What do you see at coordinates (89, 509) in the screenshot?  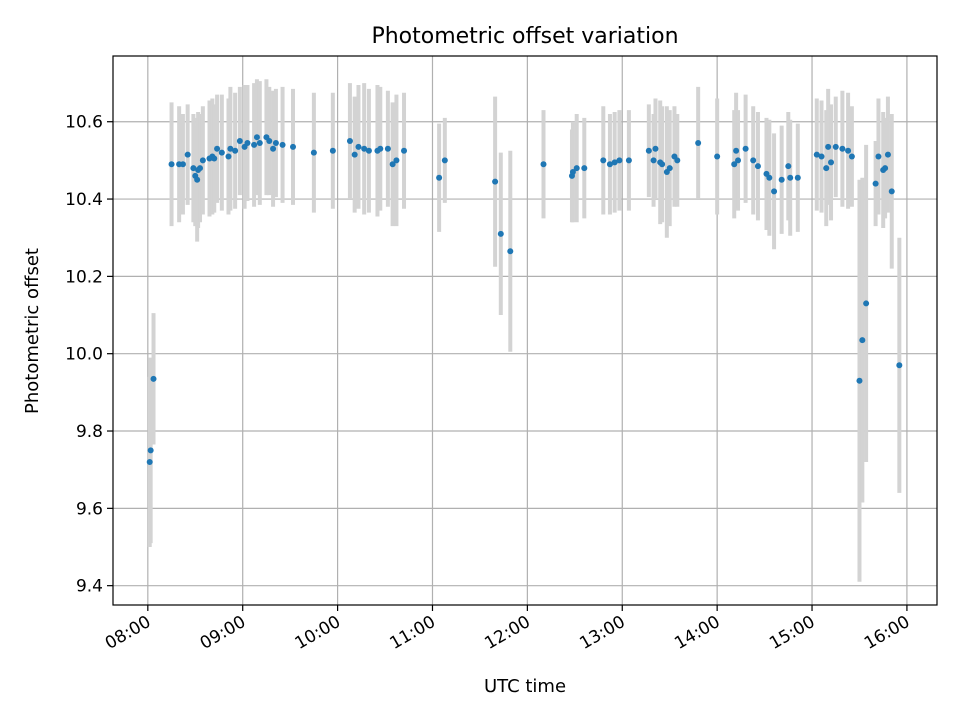 I see `y-tick-label: 9.6` at bounding box center [89, 509].